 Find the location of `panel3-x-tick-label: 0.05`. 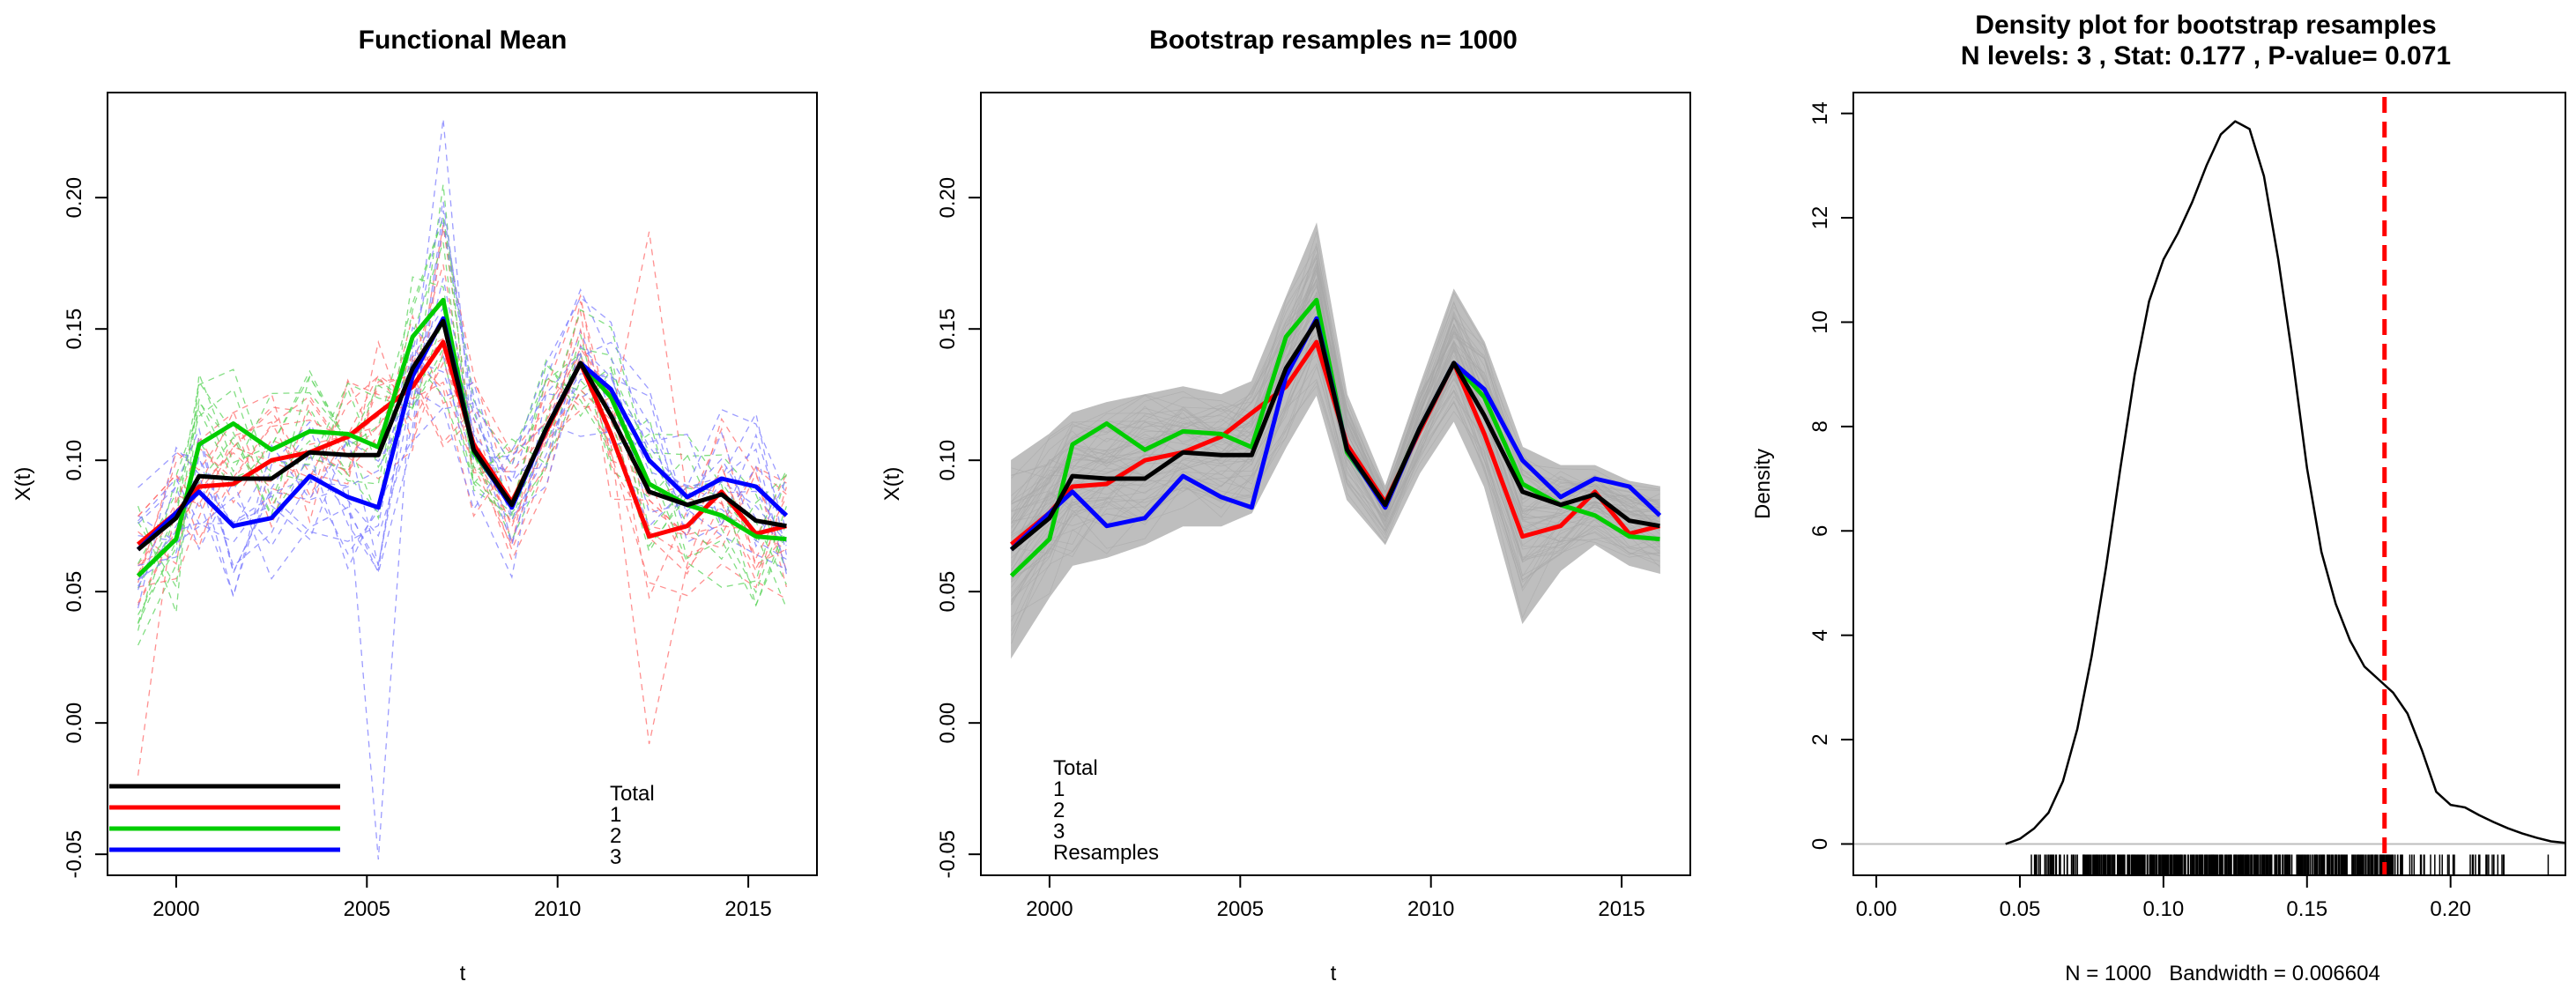

panel3-x-tick-label: 0.05 is located at coordinates (2020, 909).